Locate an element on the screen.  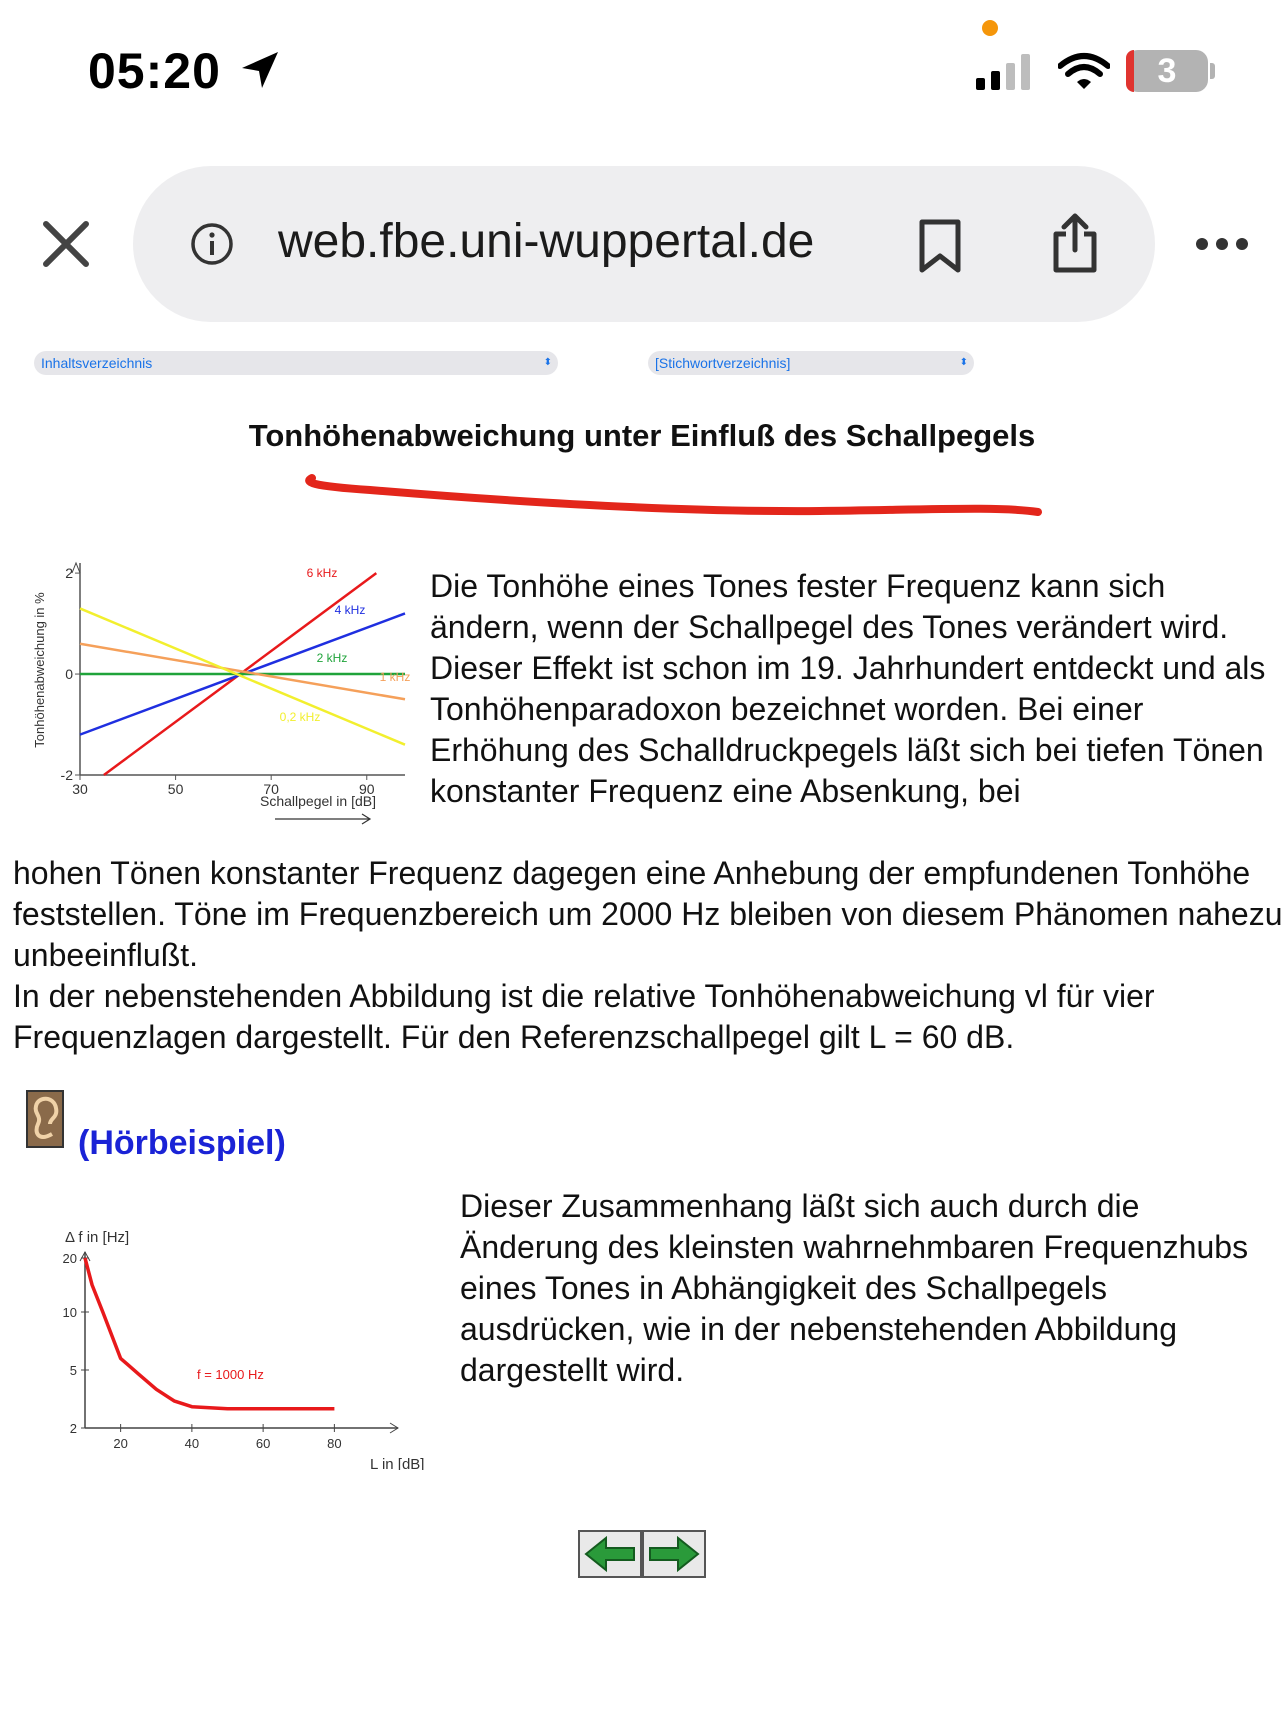
arrow-right-icon is located at coordinates (674, 1554).